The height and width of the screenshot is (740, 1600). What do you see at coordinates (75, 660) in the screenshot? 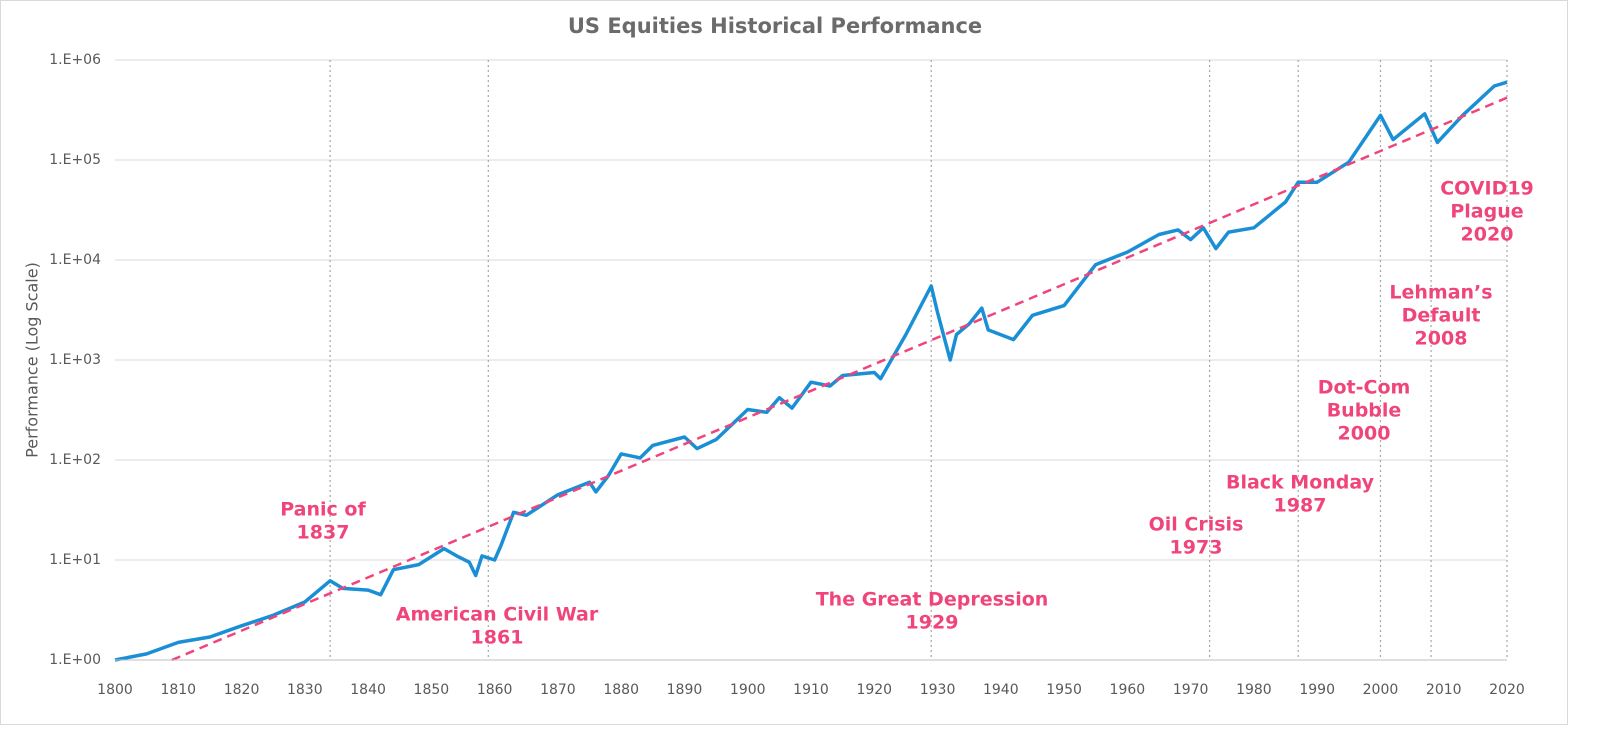
I see `y-tick-label: 1.E+00` at bounding box center [75, 660].